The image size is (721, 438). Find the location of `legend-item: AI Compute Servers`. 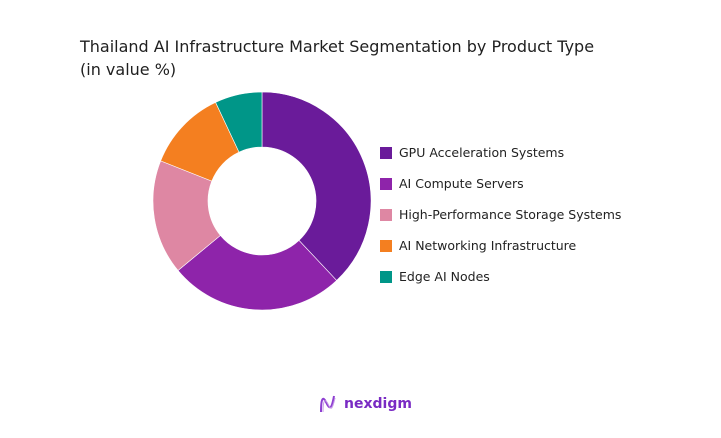

legend-item: AI Compute Servers is located at coordinates (500, 183).